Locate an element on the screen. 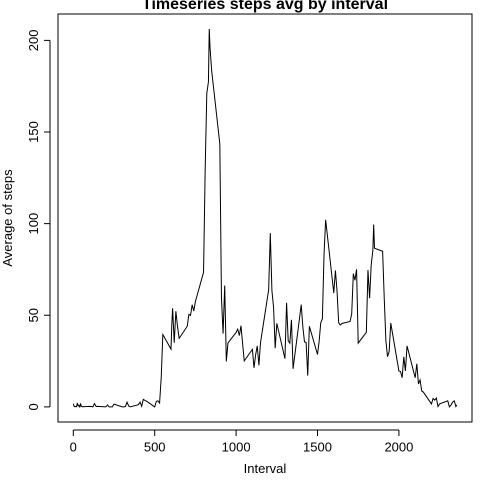 The width and height of the screenshot is (480, 480). x-tick-label: 0 is located at coordinates (73, 446).